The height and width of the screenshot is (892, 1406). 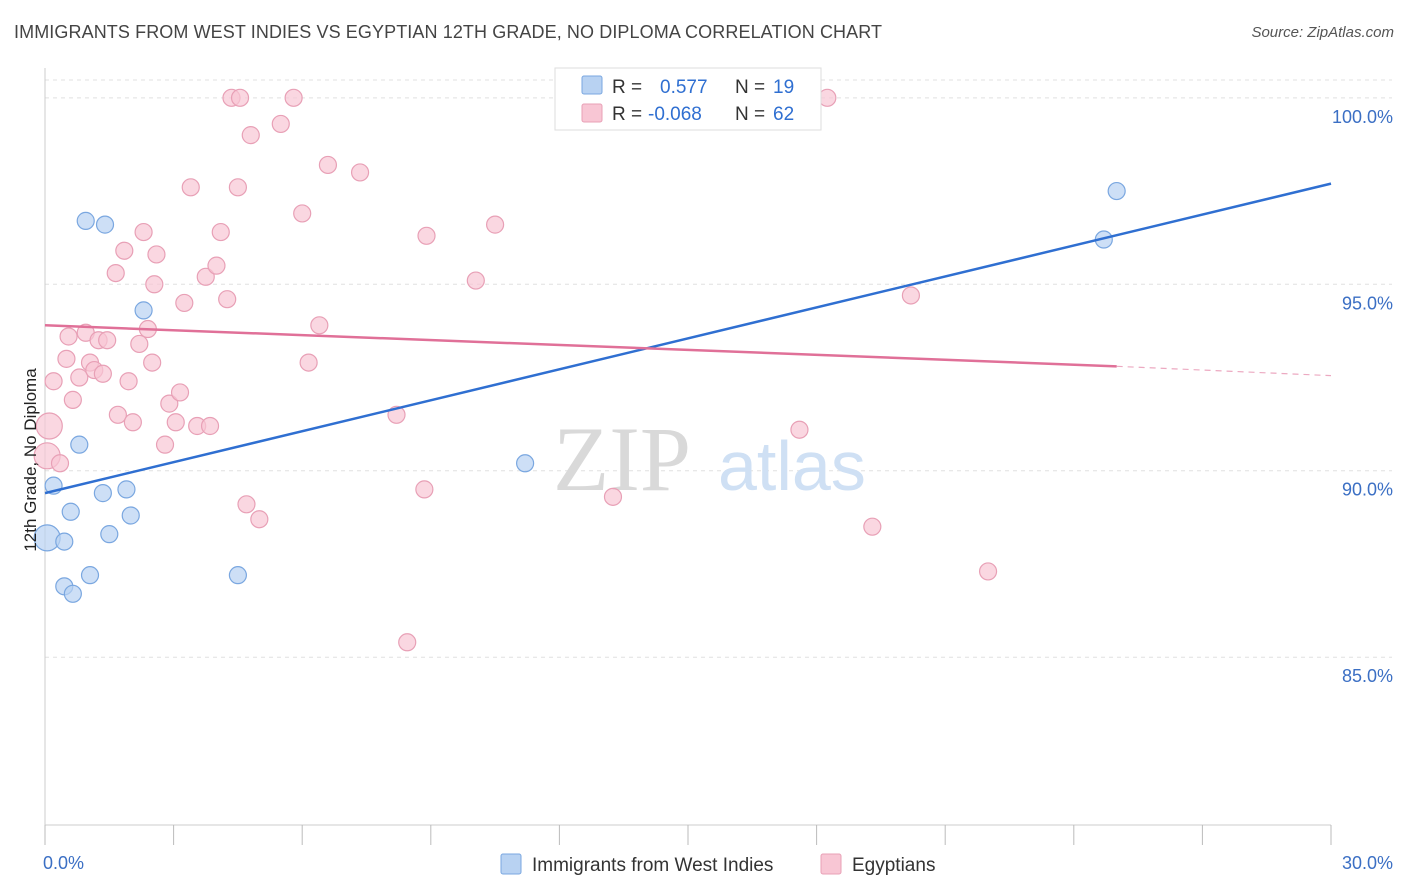 What do you see at coordinates (1367, 490) in the screenshot?
I see `y-tick-label: 90.0%` at bounding box center [1367, 490].